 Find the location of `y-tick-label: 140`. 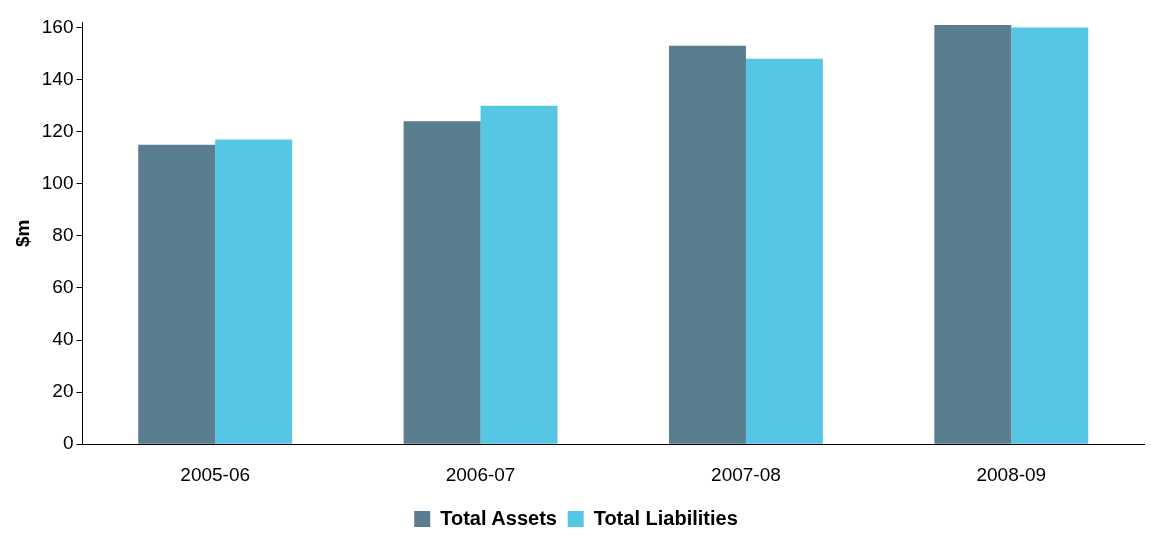

y-tick-label: 140 is located at coordinates (57, 78).